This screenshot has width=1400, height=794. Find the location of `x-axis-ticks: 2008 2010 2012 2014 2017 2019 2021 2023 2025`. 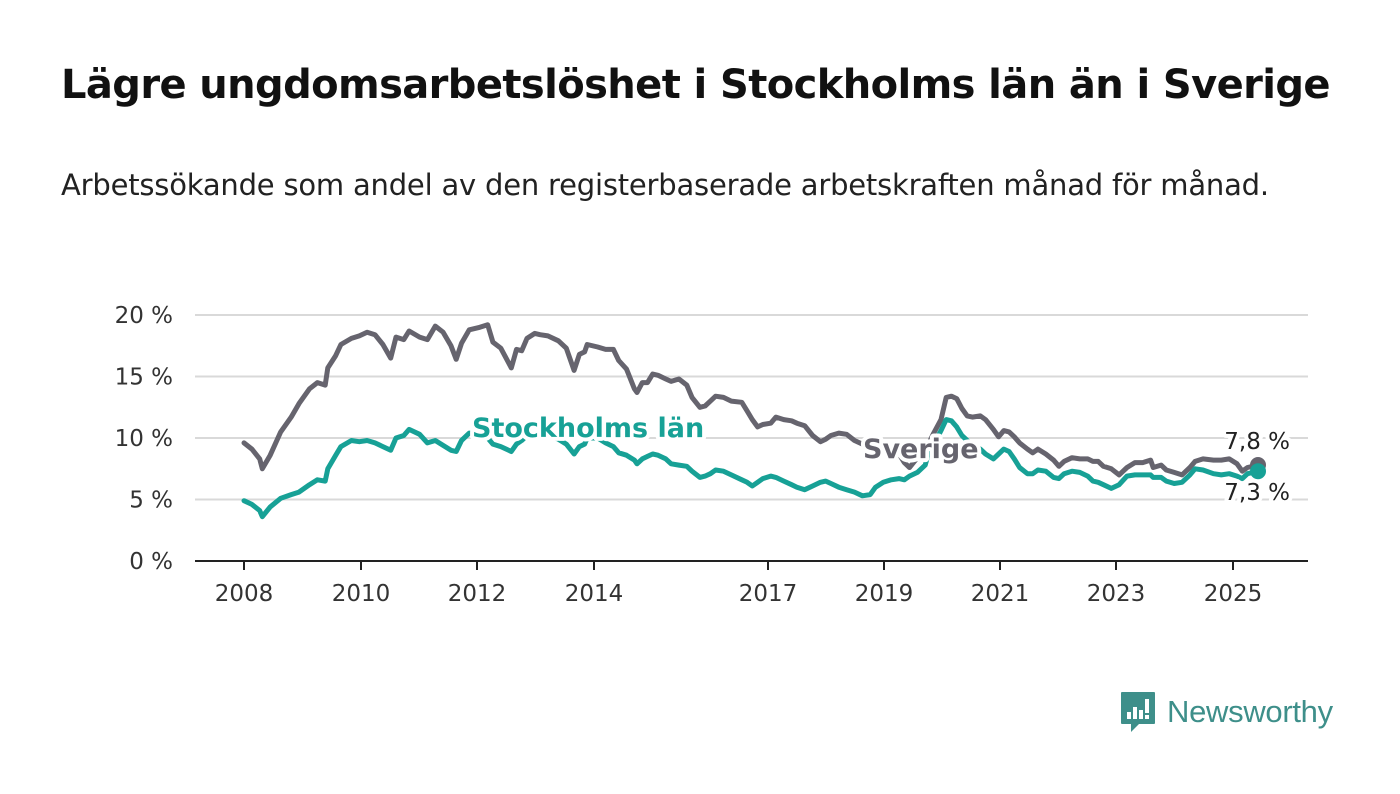

x-axis-ticks: 2008 2010 2012 2014 2017 2019 2021 2023 2025 is located at coordinates (739, 584).